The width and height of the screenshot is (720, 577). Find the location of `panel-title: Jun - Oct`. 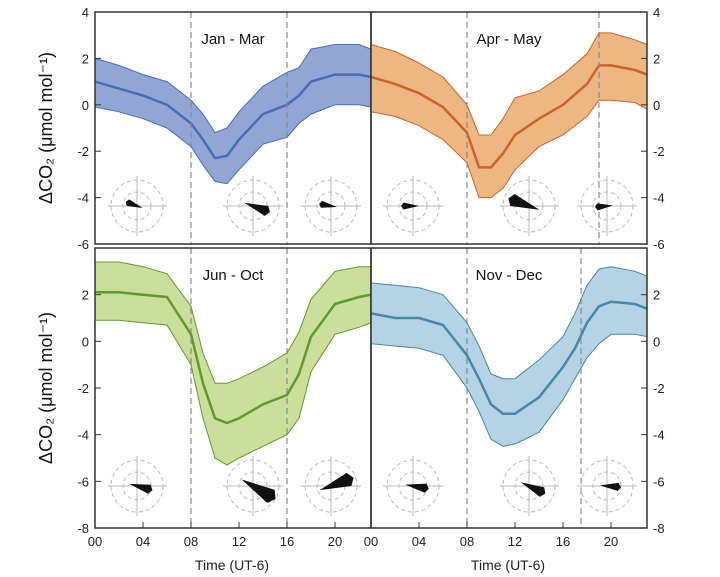

panel-title: Jun - Oct is located at coordinates (234, 275).